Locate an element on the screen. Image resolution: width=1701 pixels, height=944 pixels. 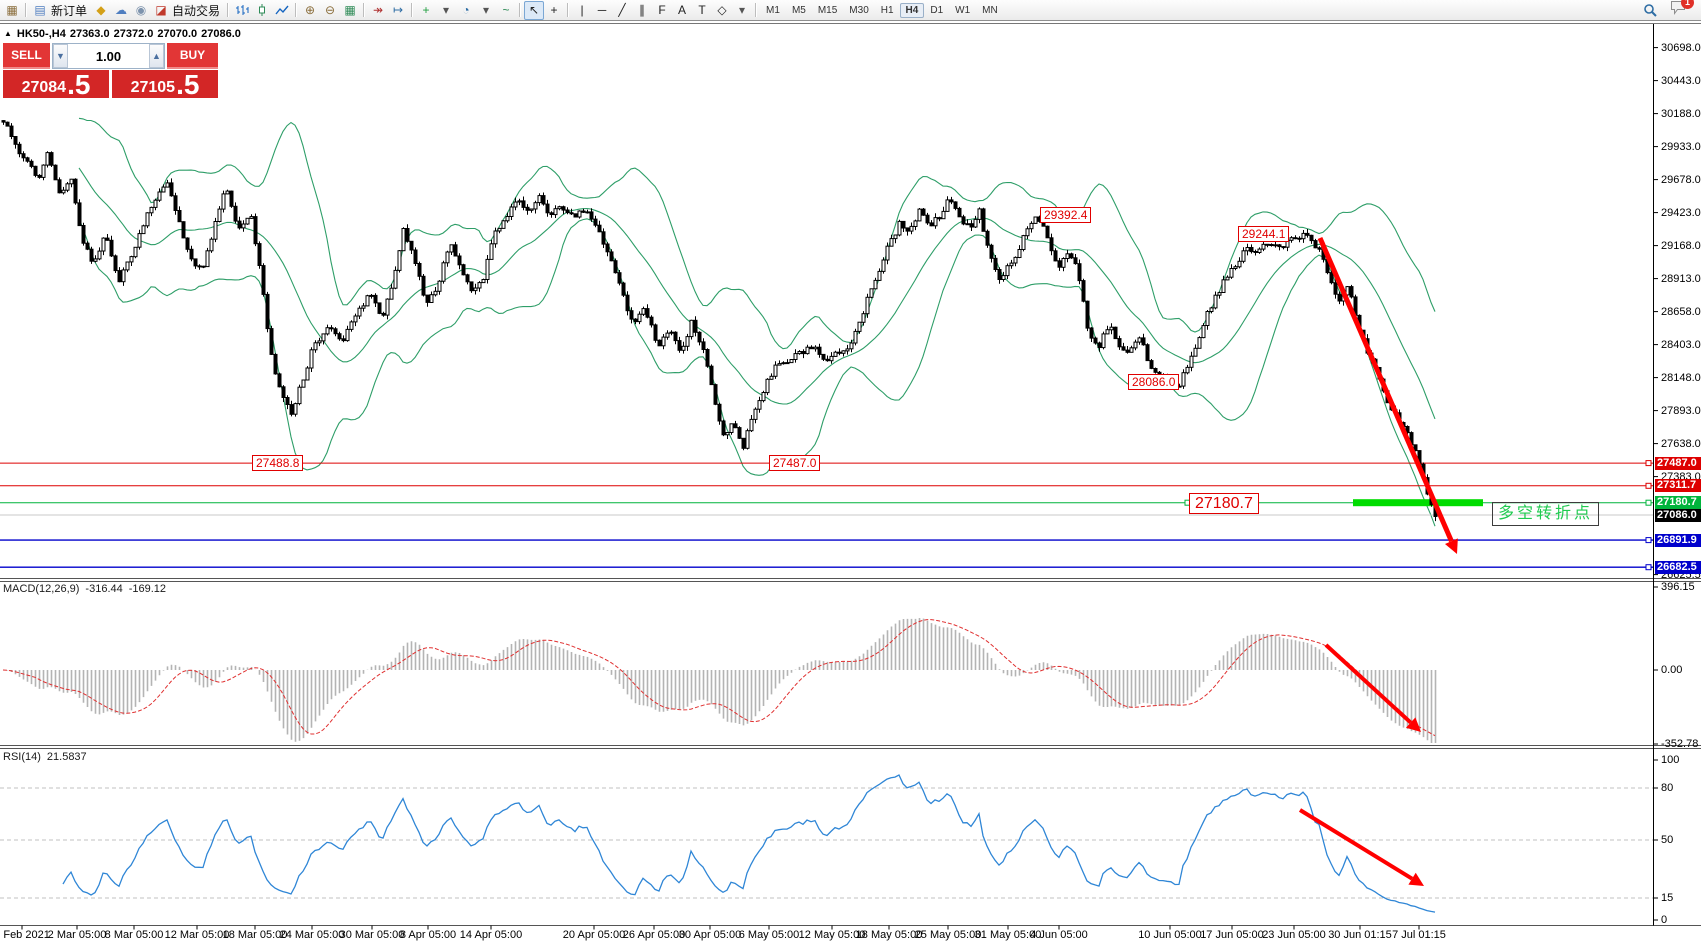
new-order-icon: ▤ is located at coordinates (40, 9).